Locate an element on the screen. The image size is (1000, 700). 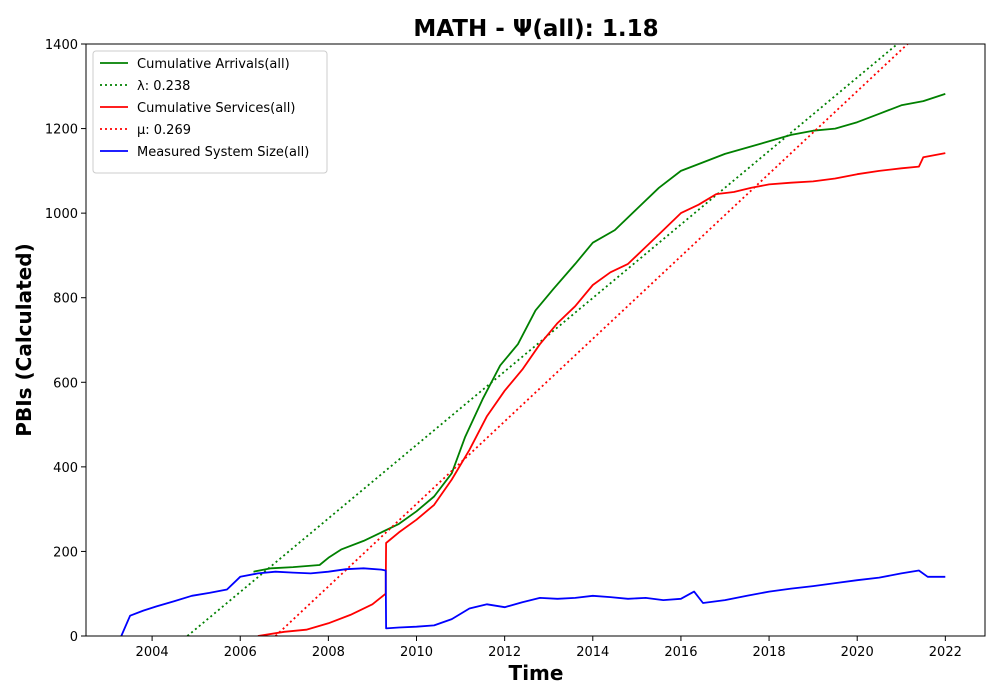
x-tick-label: 2016 is located at coordinates (680, 652).